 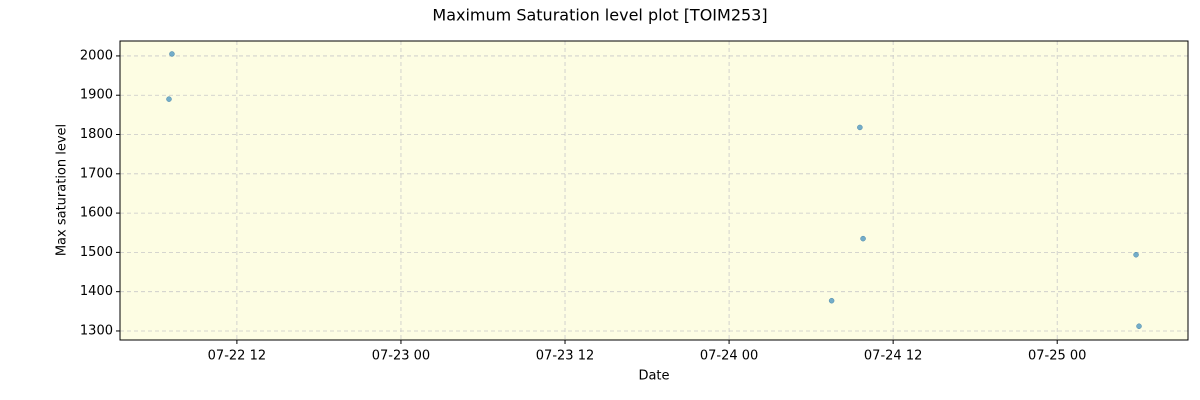 What do you see at coordinates (729, 356) in the screenshot?
I see `x-tick-label: 07-24 00` at bounding box center [729, 356].